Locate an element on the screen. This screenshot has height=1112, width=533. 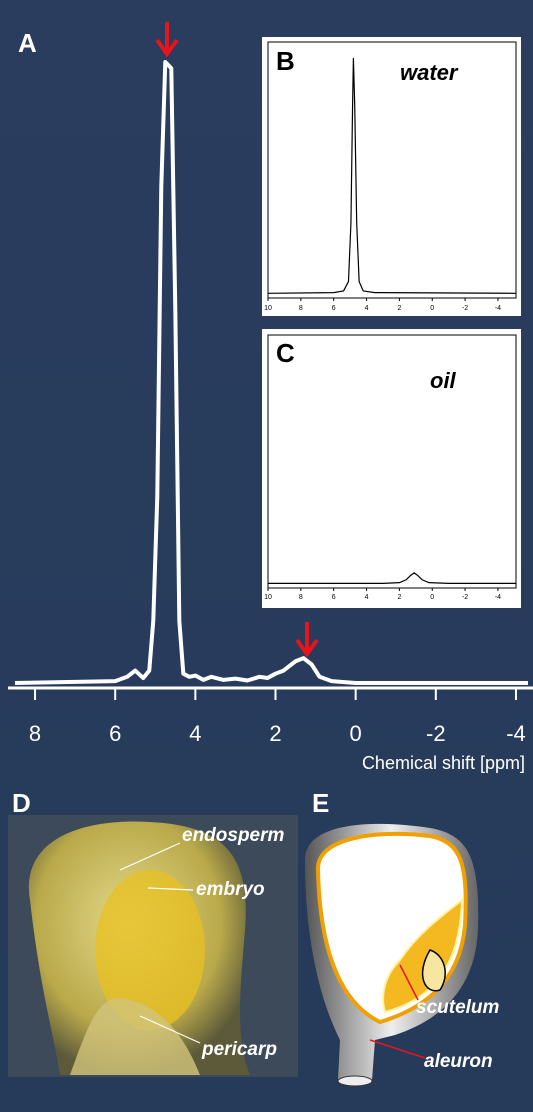
photo-pointers is located at coordinates (160, 943).